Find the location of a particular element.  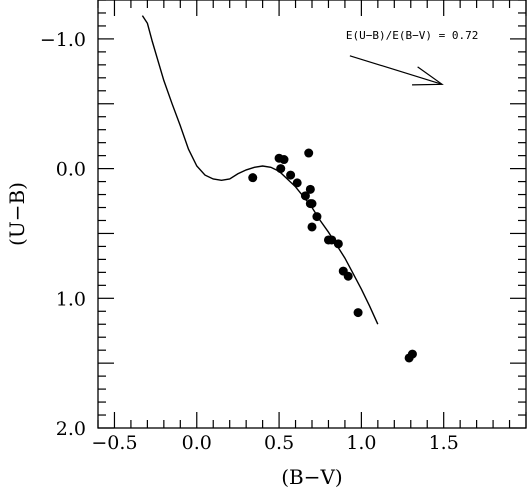

y-tick-label: 0.0 is located at coordinates (71, 170).